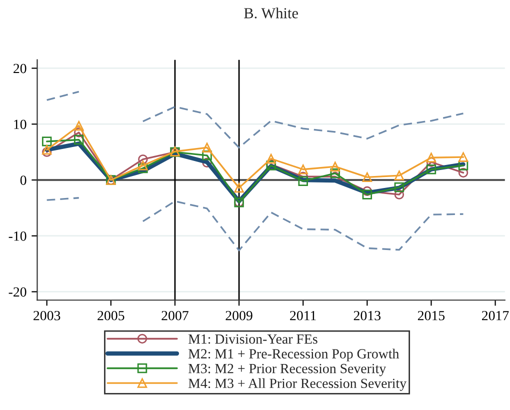 The image size is (510, 410). I want to click on x-tick-label: 2003, so click(47, 315).